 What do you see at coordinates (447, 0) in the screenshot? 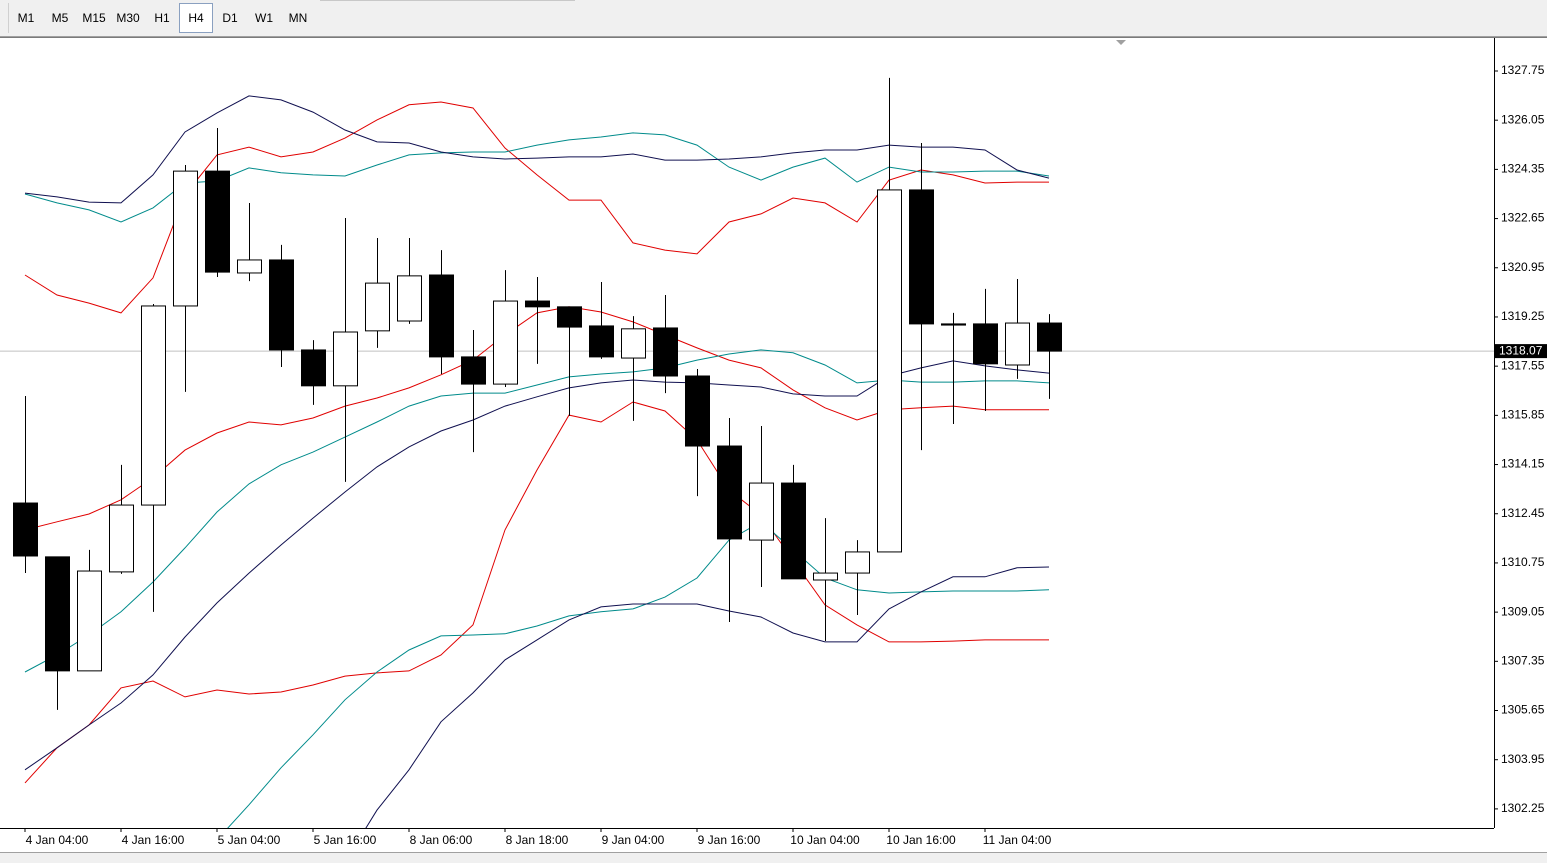
I see `toolbar-edge` at bounding box center [447, 0].